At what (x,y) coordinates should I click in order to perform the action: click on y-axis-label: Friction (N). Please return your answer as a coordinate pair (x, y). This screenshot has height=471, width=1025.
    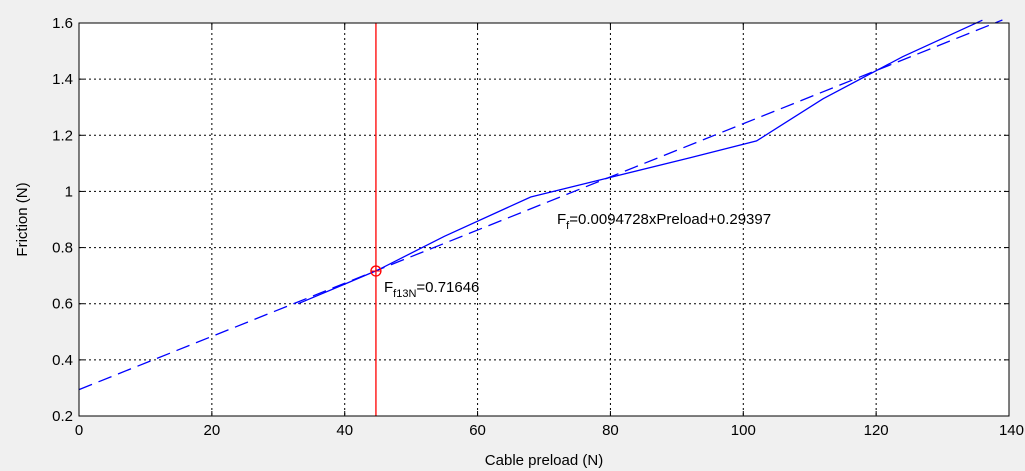
    Looking at the image, I should click on (22, 219).